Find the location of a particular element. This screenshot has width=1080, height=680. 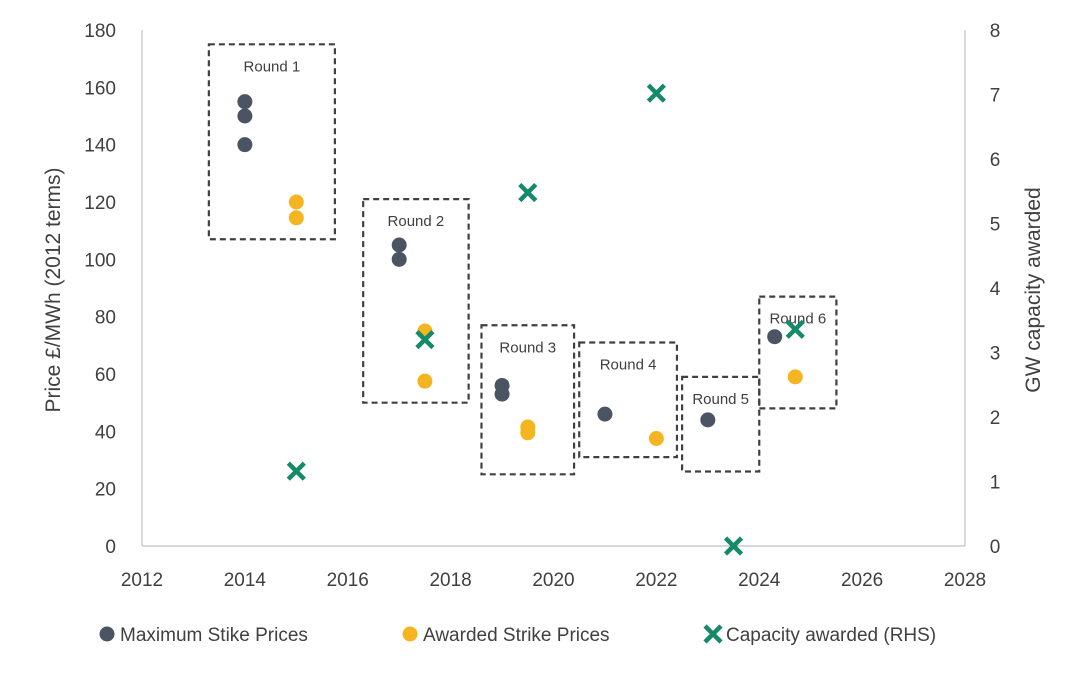

round-label: Round 6 is located at coordinates (797, 319).